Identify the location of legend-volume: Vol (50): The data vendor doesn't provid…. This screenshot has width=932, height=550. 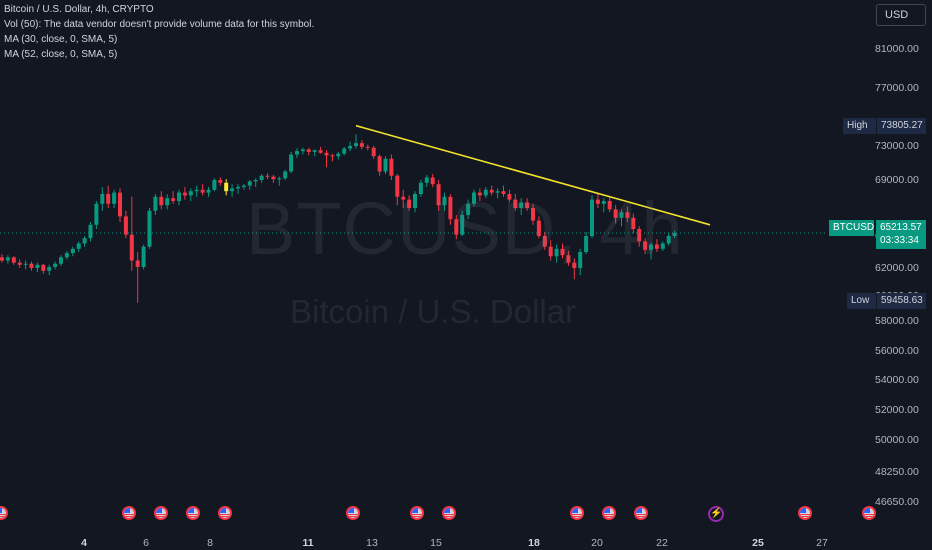
(159, 24).